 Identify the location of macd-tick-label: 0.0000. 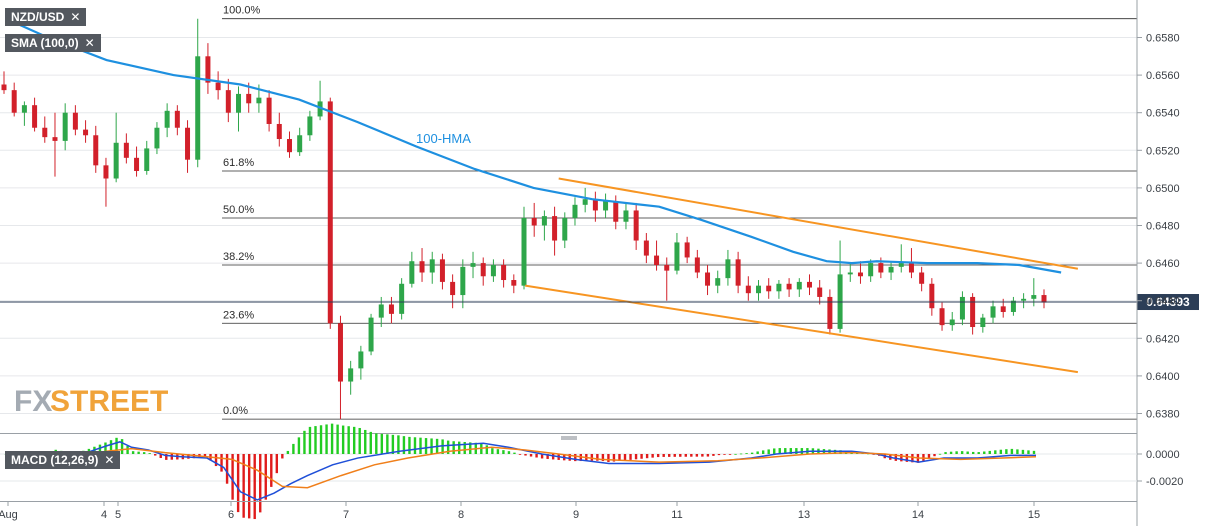
(1163, 455).